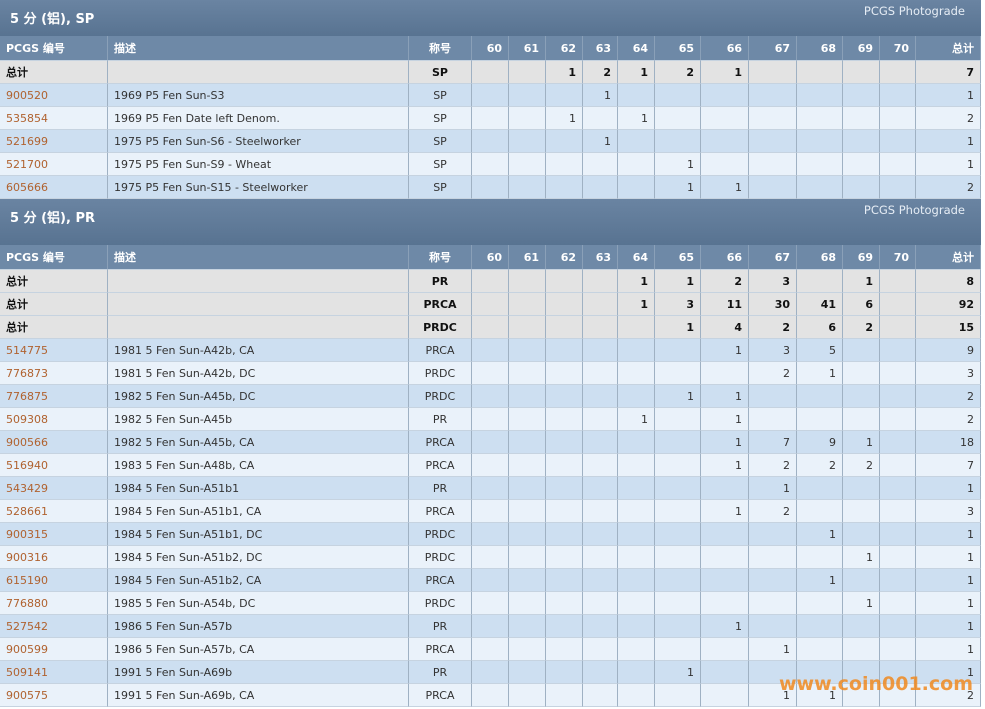  Describe the element at coordinates (440, 72) in the screenshot. I see `designation: SP` at that location.